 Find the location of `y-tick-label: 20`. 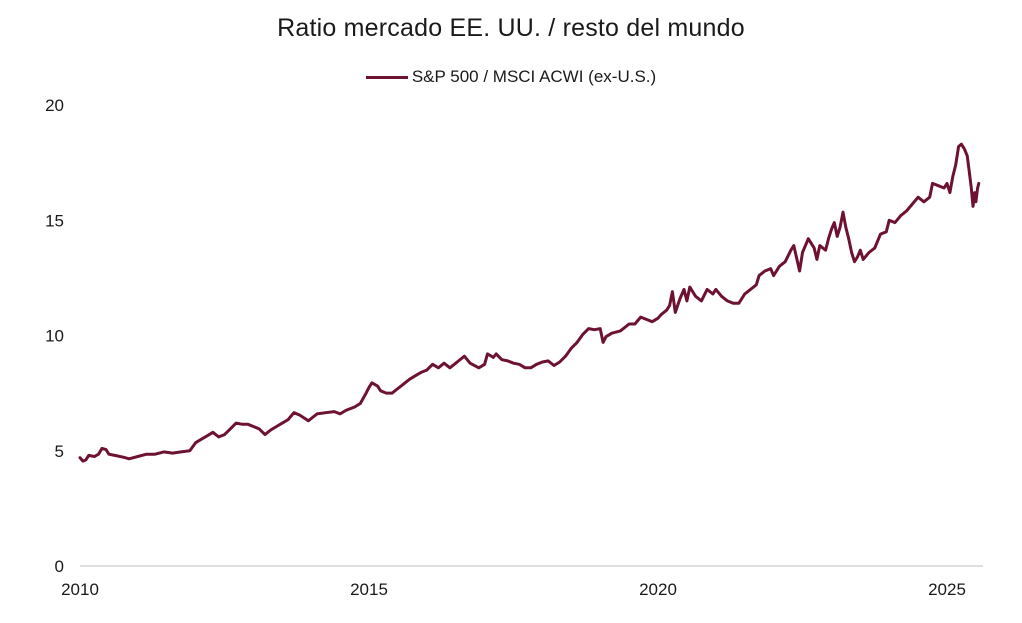

y-tick-label: 20 is located at coordinates (54, 105).